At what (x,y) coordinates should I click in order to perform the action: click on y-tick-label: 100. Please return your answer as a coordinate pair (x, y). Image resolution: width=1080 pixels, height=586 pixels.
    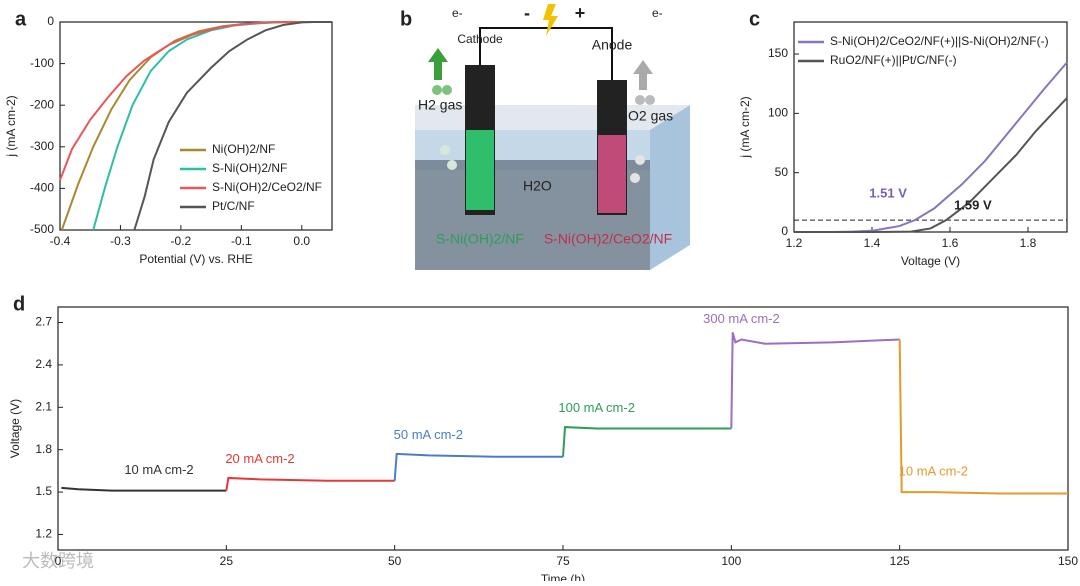
    Looking at the image, I should click on (778, 113).